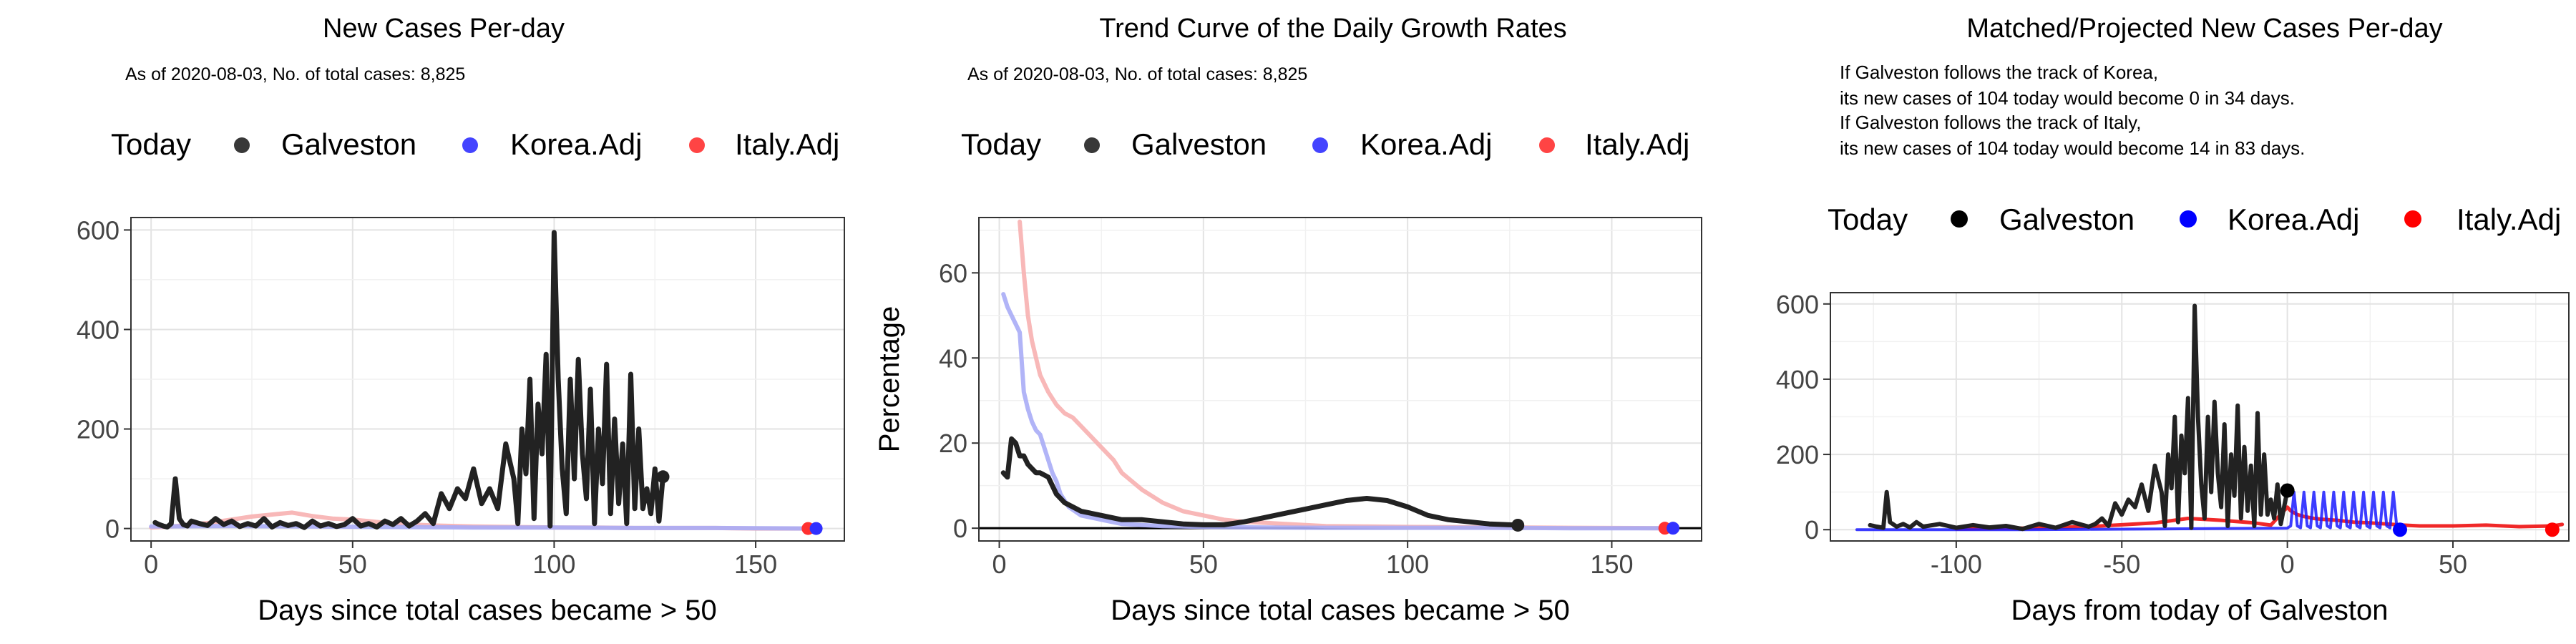  Describe the element at coordinates (953, 273) in the screenshot. I see `y-tick-label: 60` at that location.